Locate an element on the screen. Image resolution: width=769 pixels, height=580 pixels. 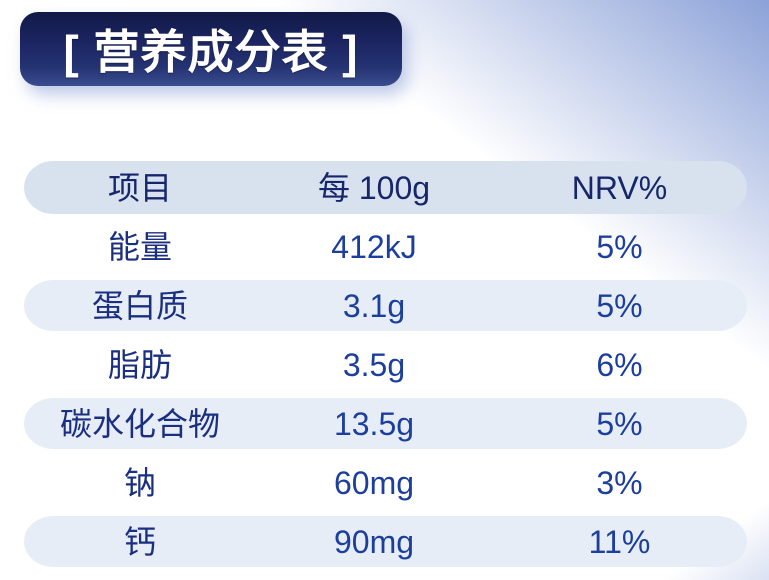
table-row-fat: 脂肪 3.5g 6% is located at coordinates (385, 364).